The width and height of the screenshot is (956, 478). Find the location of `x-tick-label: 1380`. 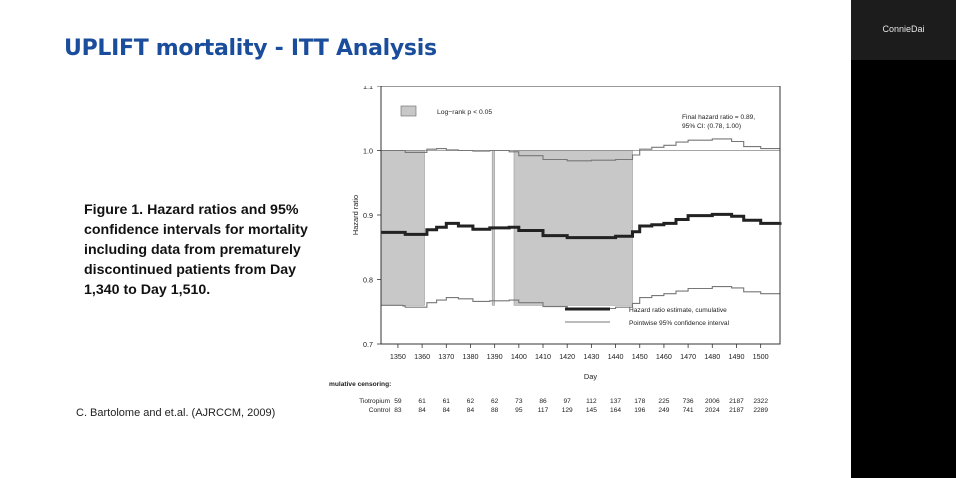

x-tick-label: 1380 is located at coordinates (470, 356).